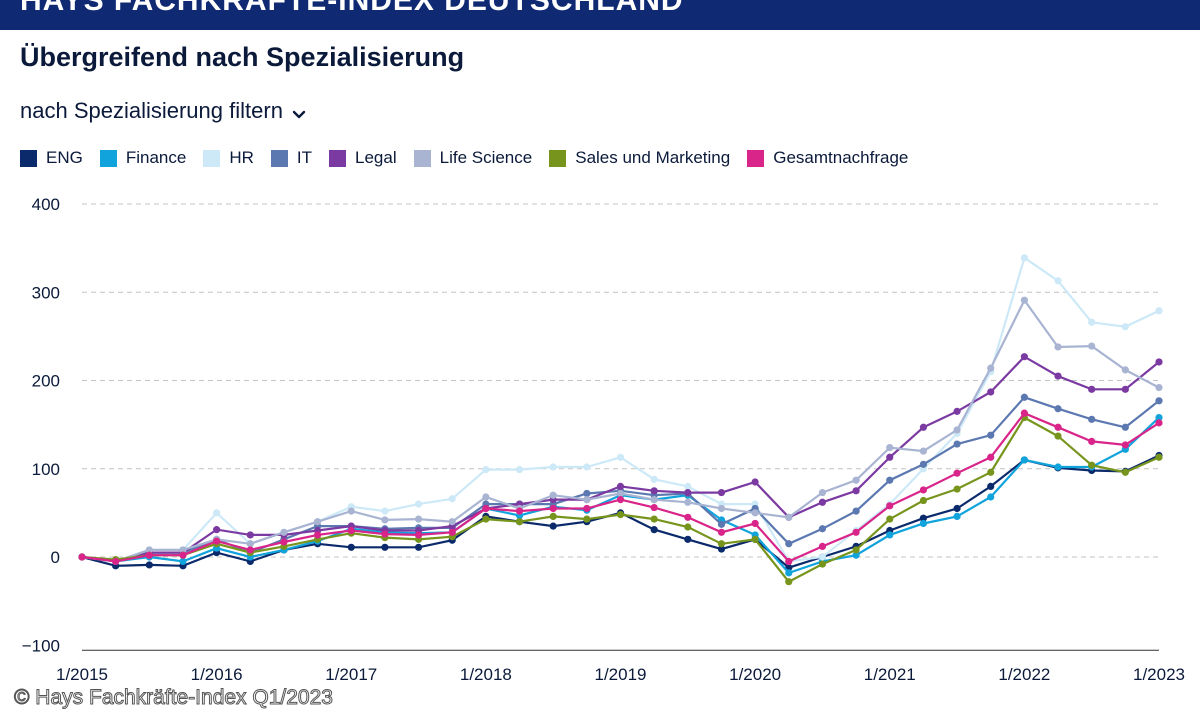 The image size is (1200, 720). I want to click on legend-label: HR, so click(241, 157).